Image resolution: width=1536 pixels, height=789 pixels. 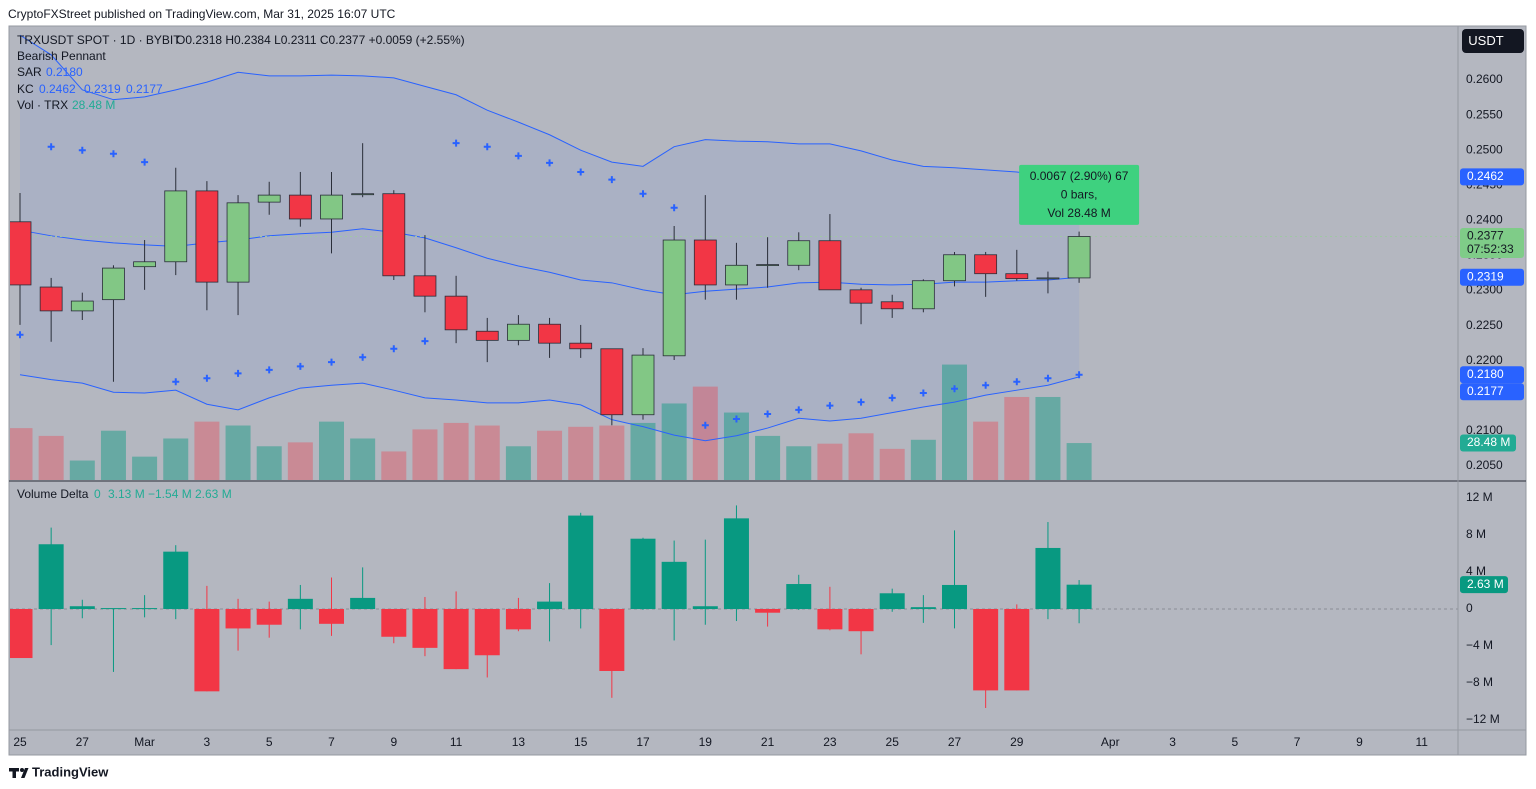 I want to click on symbol: TRXUSDT SPOT · 1D · BYBIT, so click(x=99, y=40).